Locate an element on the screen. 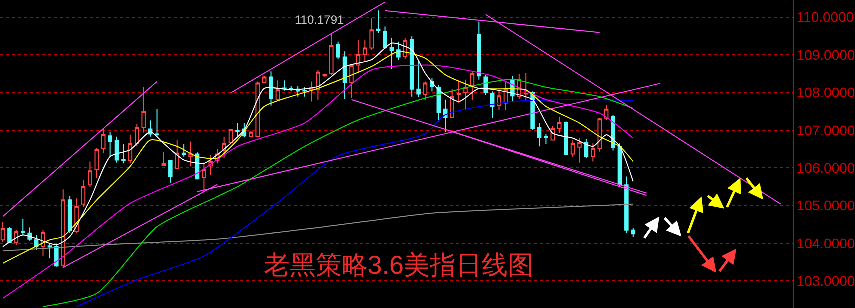 Image resolution: width=855 pixels, height=308 pixels. y-tick-label: 105.0000 is located at coordinates (825, 206).